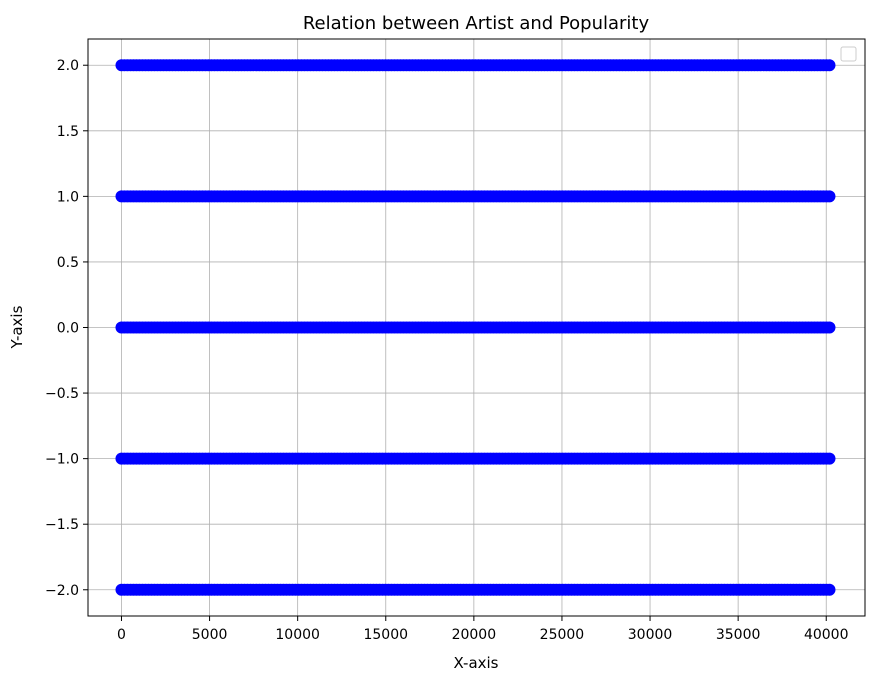  I want to click on y-tick-label: −2.0, so click(62, 591).